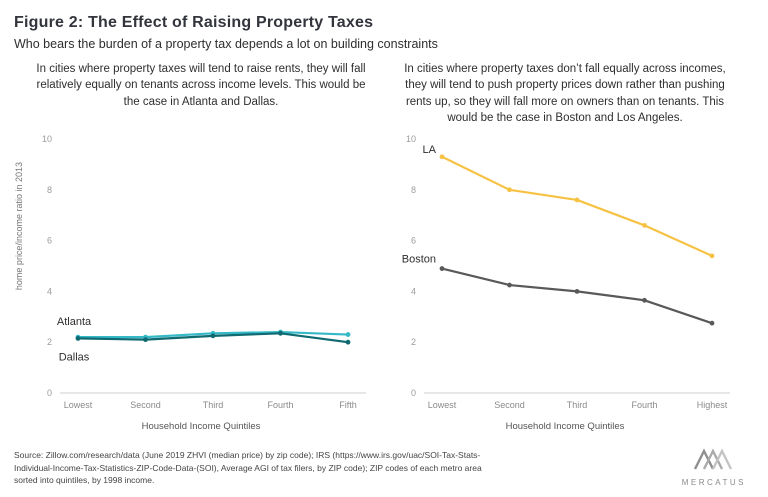 The height and width of the screenshot is (497, 768). What do you see at coordinates (565, 426) in the screenshot?
I see `right-x-axis-label: Household Income Quintiles` at bounding box center [565, 426].